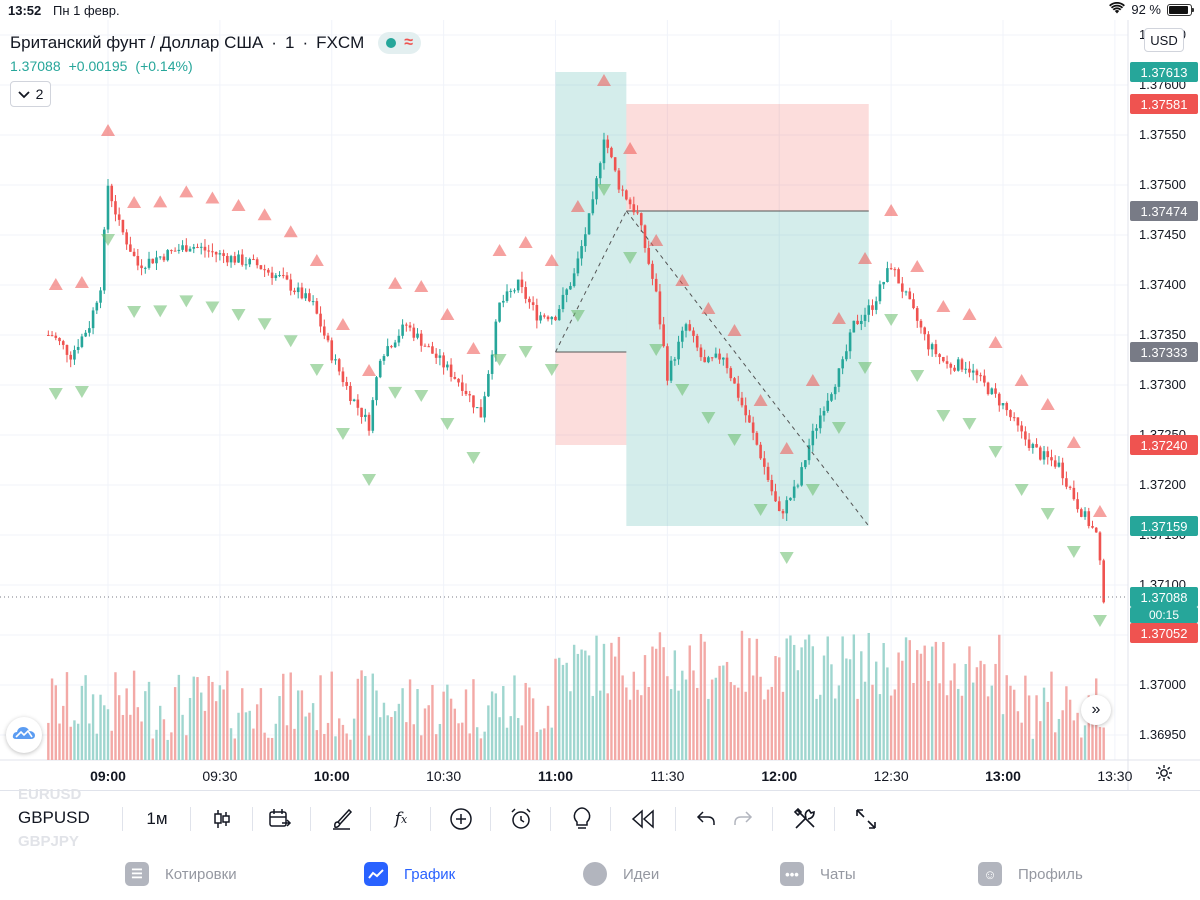  I want to click on tools-icon, so click(805, 819).